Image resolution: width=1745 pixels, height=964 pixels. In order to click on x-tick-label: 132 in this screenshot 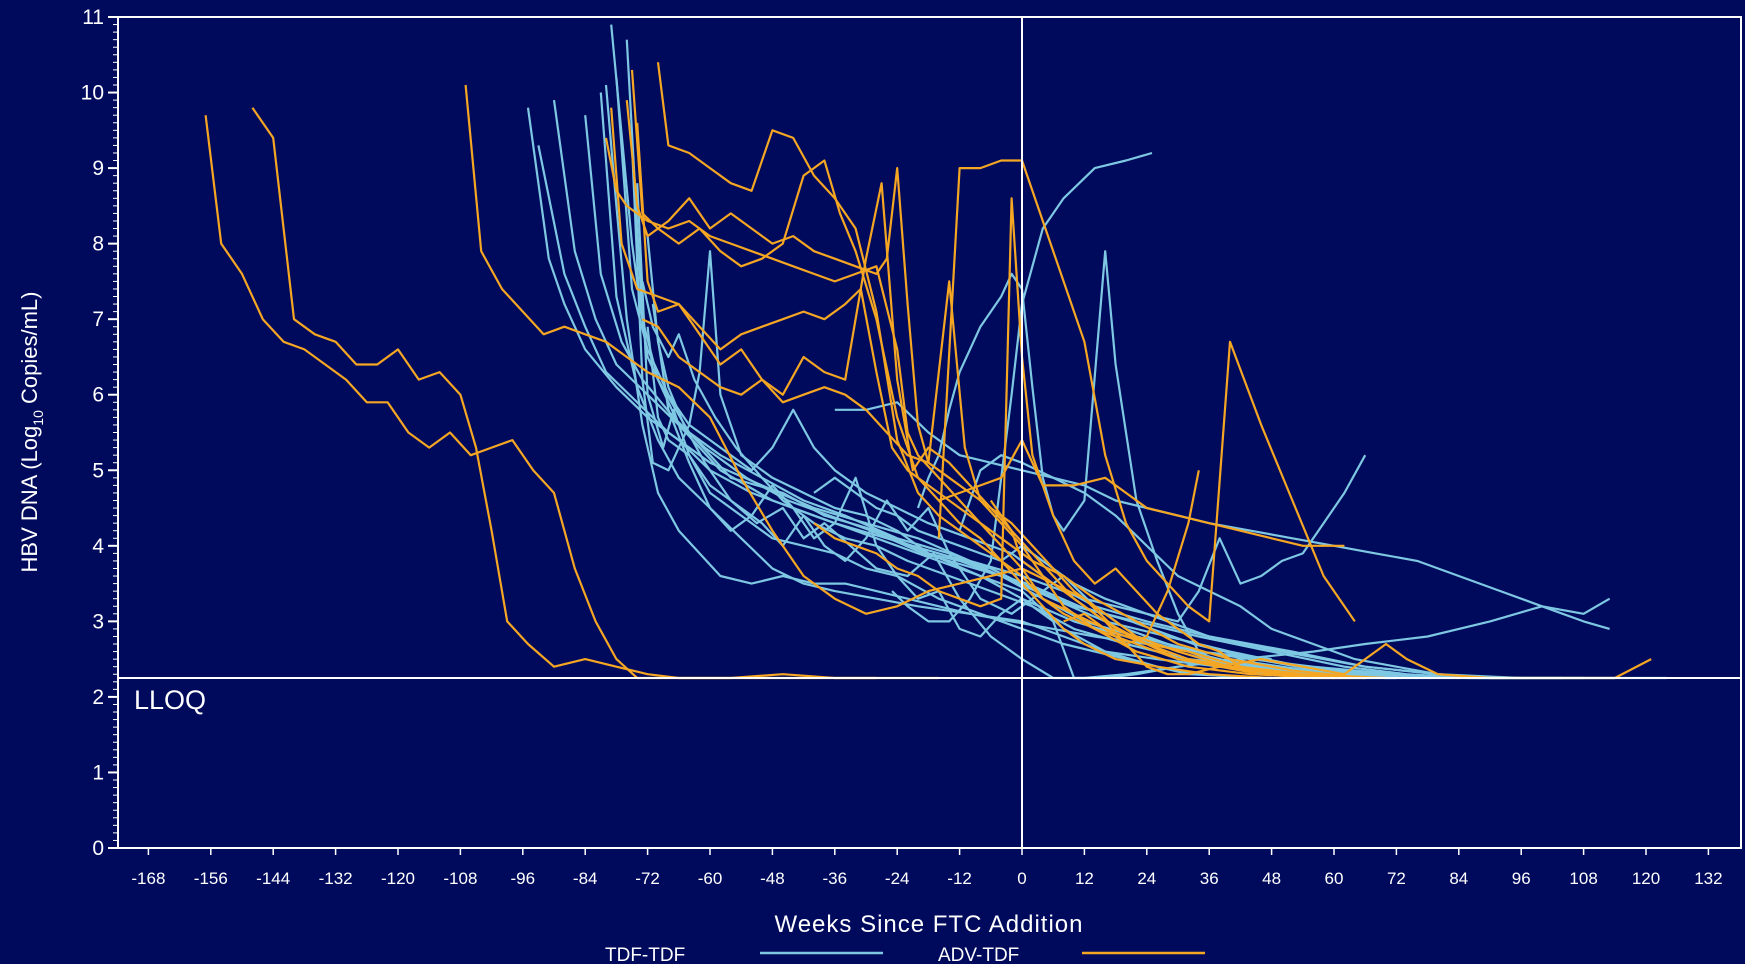, I will do `click(1708, 878)`.